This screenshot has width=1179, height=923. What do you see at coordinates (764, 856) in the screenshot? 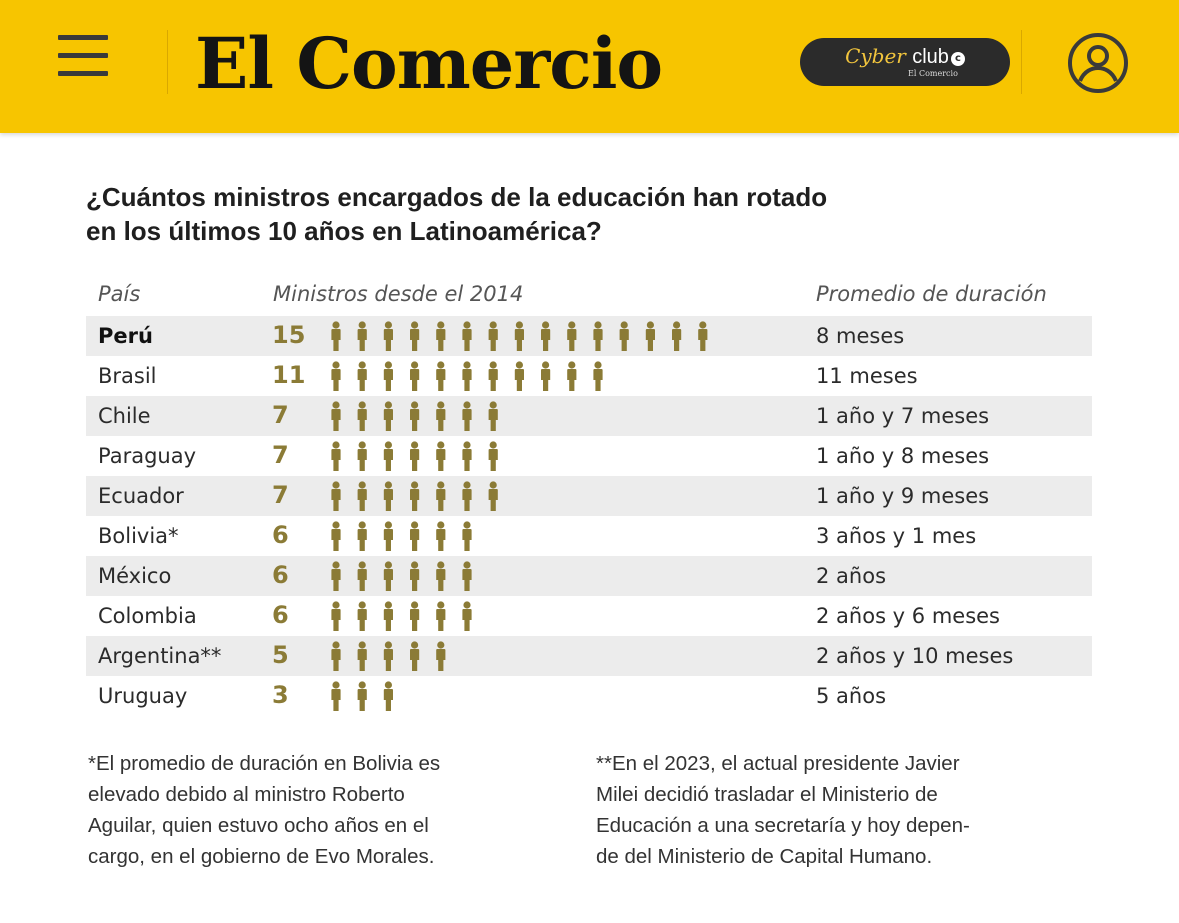
I see `footnote-line: de del Ministerio de Capital Humano.` at bounding box center [764, 856].